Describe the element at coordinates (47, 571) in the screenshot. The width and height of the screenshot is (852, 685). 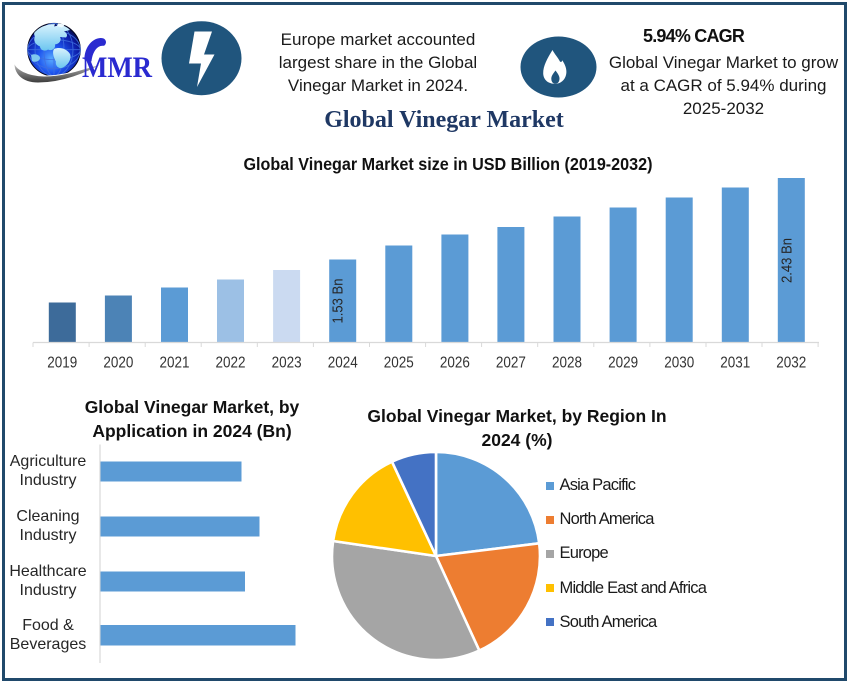
I see `svg-text: Healthcare` at that location.